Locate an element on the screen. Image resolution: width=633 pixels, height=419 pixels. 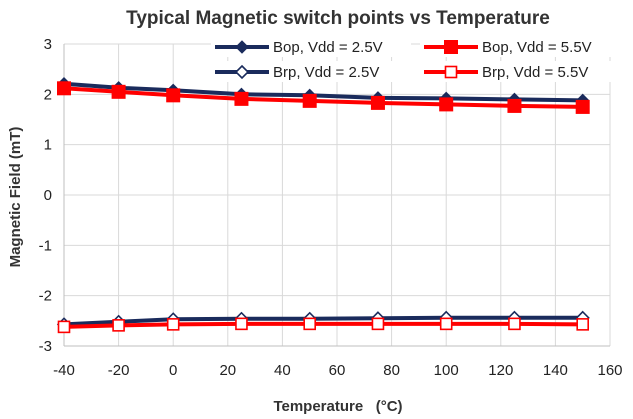
legend-entry: Brp, Vdd = 5.5V is located at coordinates (520, 71).